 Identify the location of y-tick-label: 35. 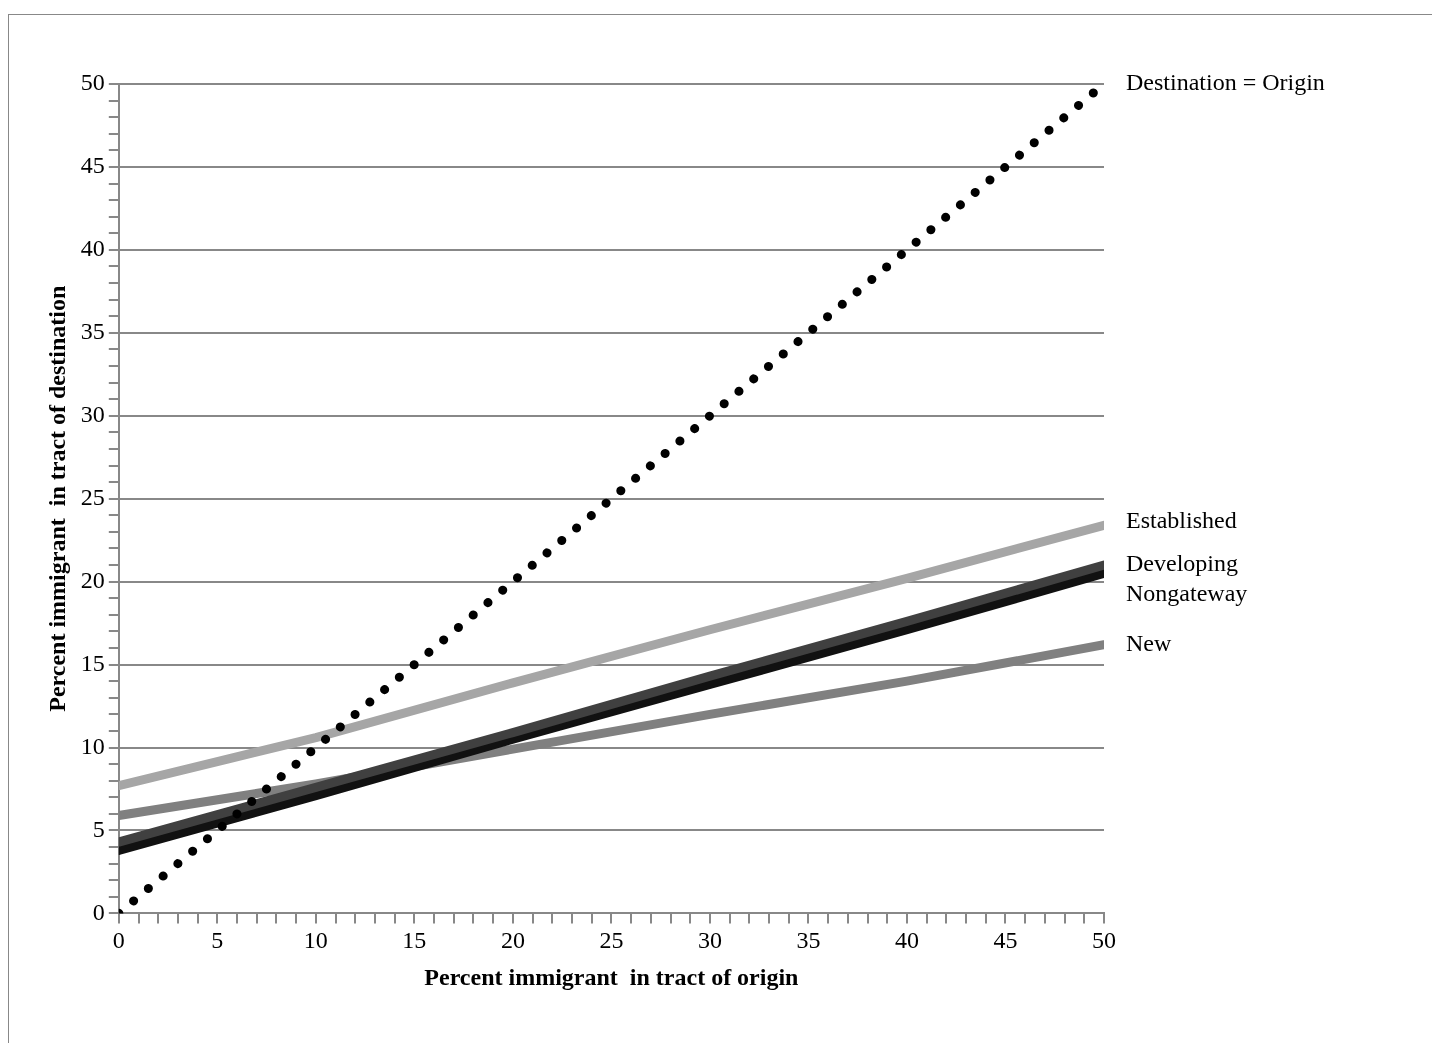
(92, 331).